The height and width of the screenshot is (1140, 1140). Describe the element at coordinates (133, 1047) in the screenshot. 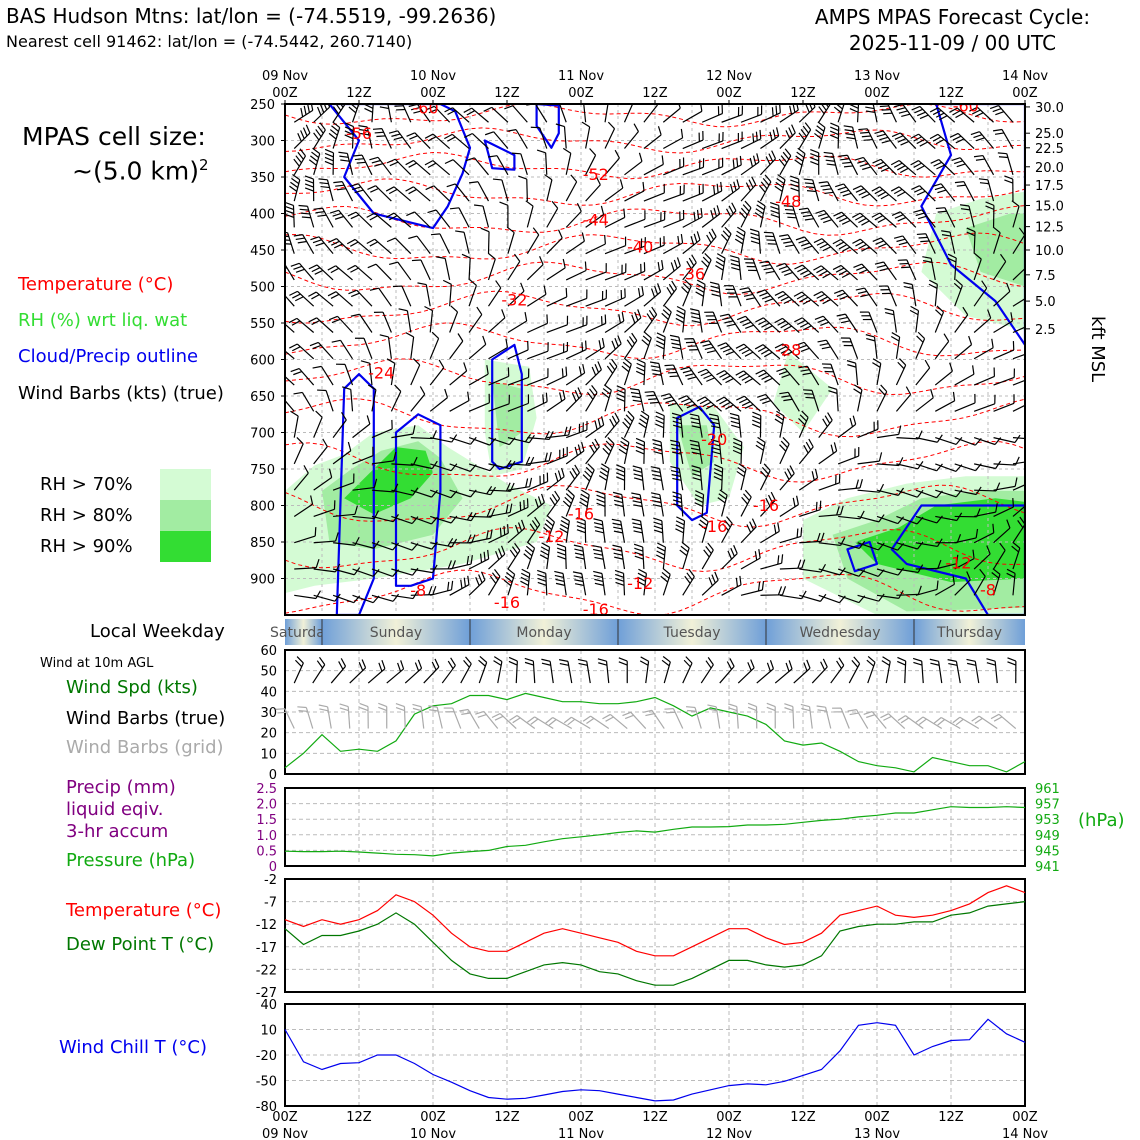

I see `windchill-label: Wind Chill T (°C)` at that location.